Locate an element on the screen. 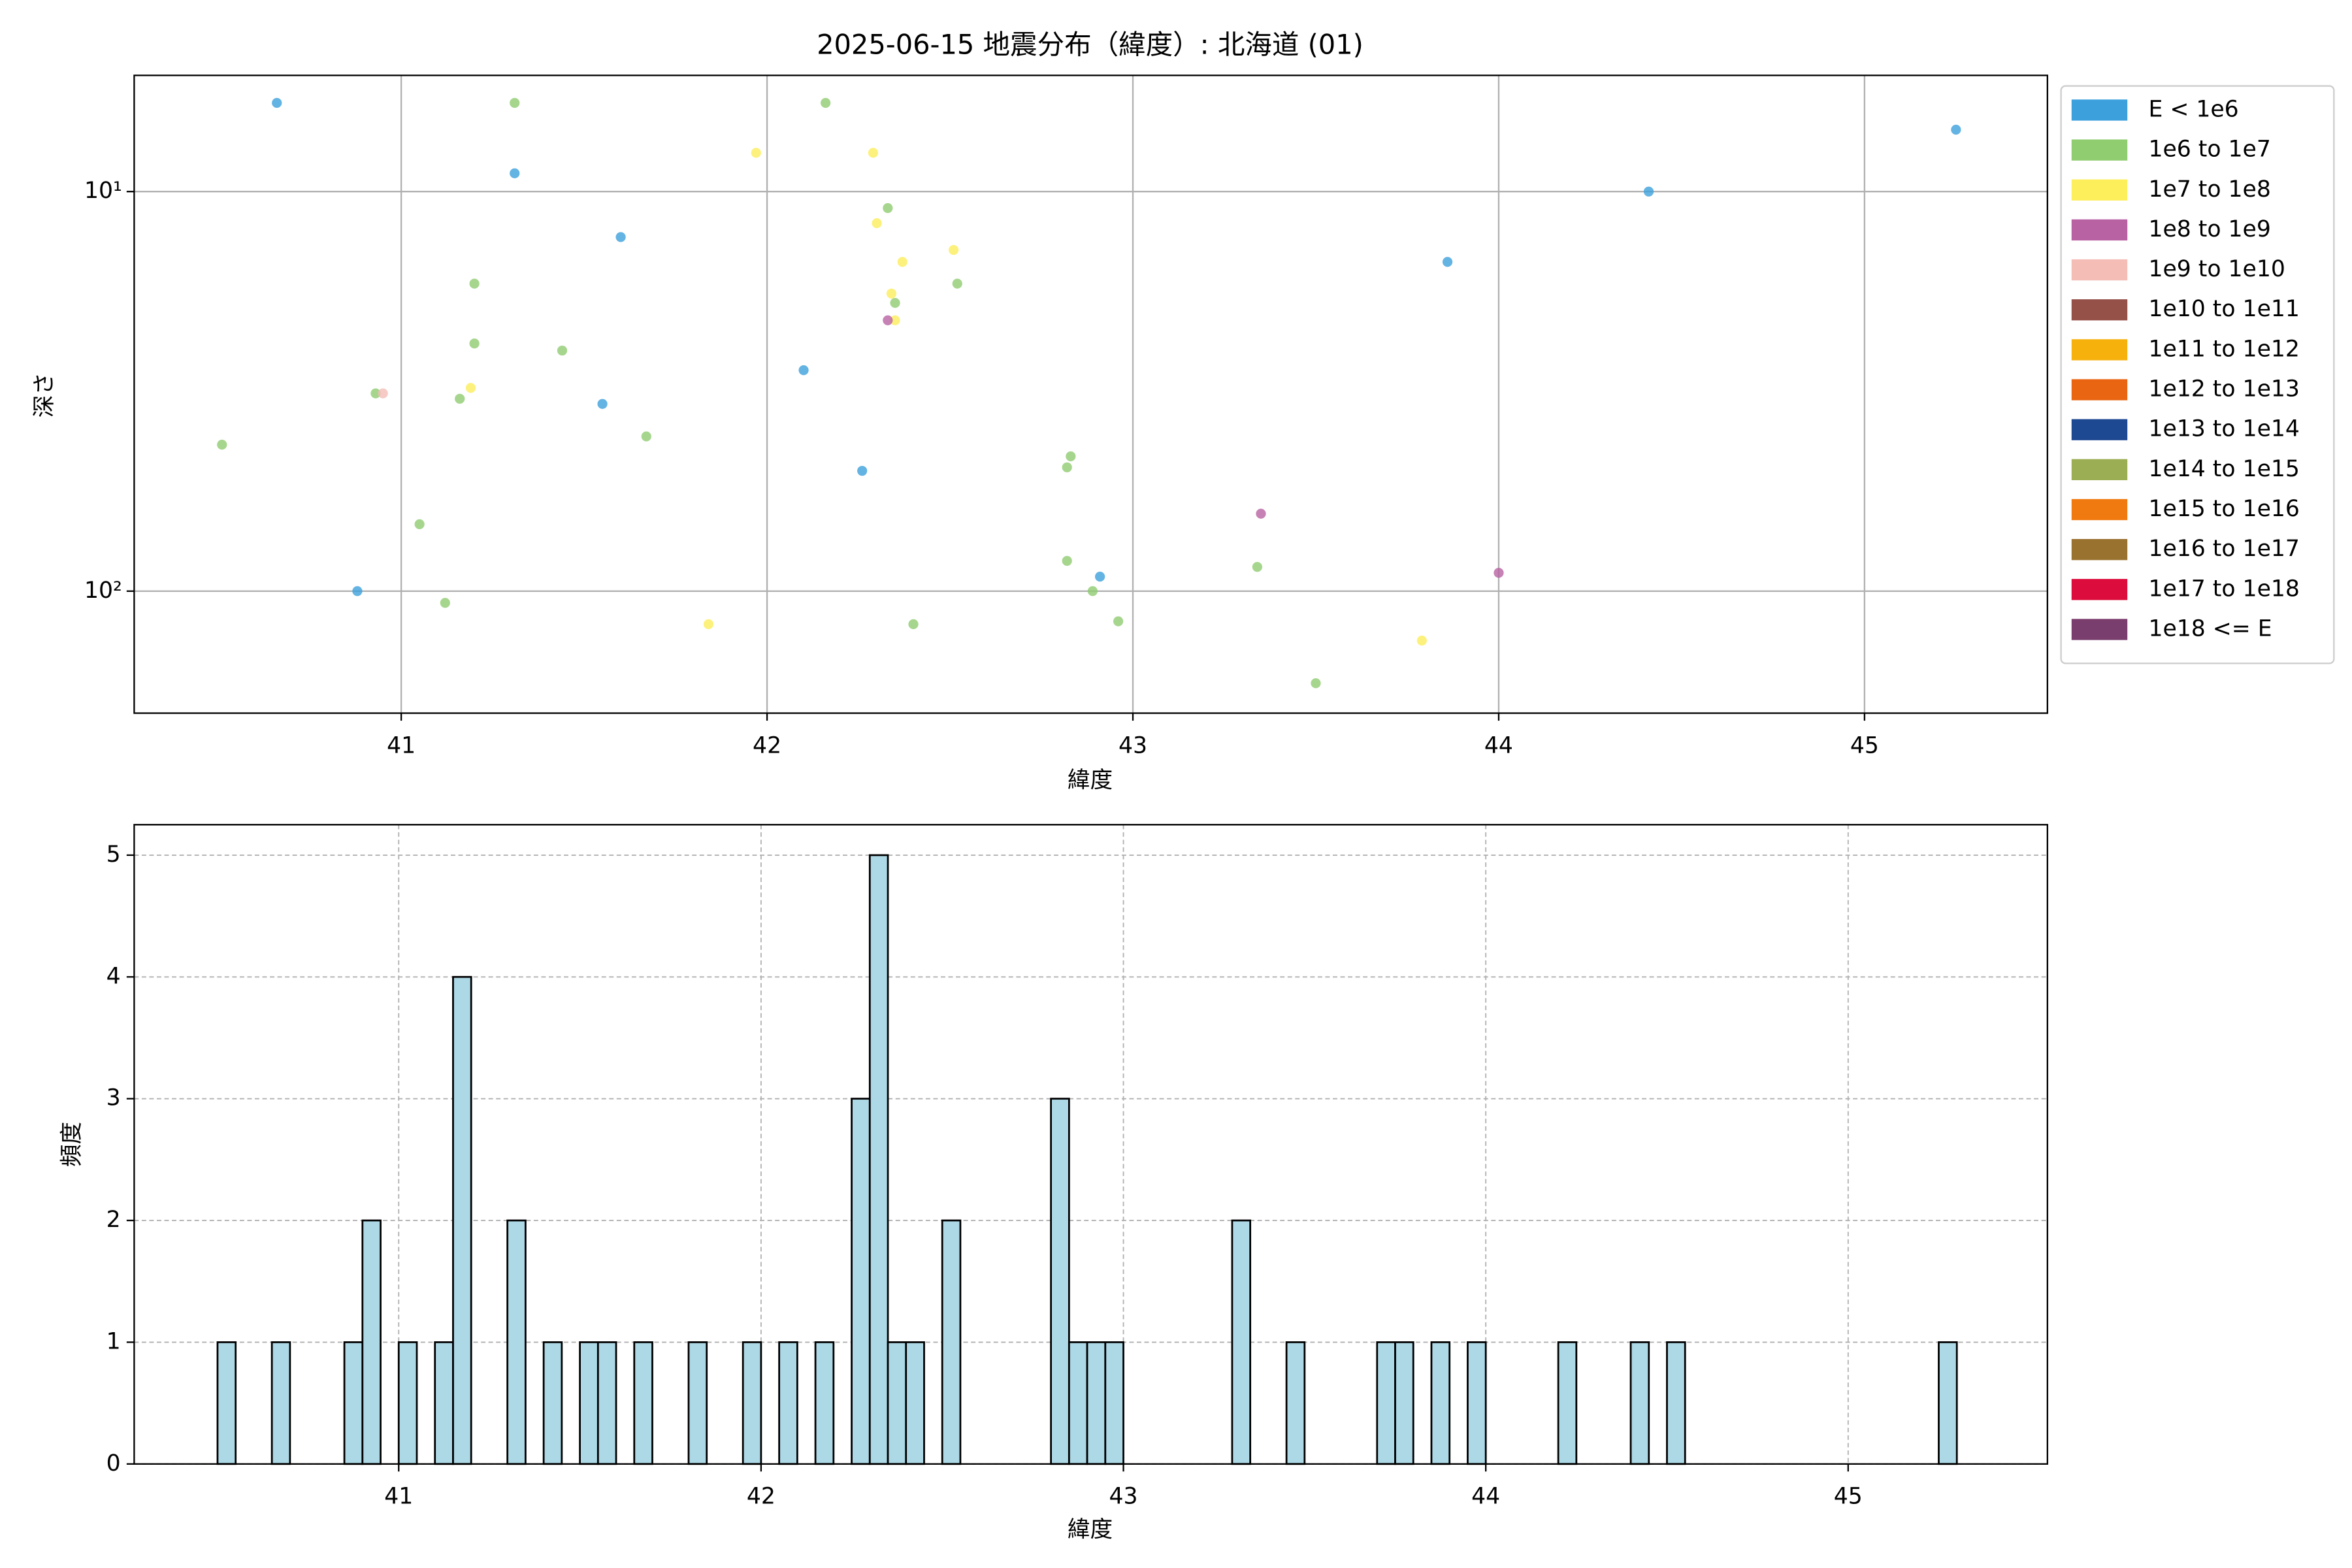 The width and height of the screenshot is (2352, 1568). legend-label: 1e15 to 1e16 is located at coordinates (2223, 509).